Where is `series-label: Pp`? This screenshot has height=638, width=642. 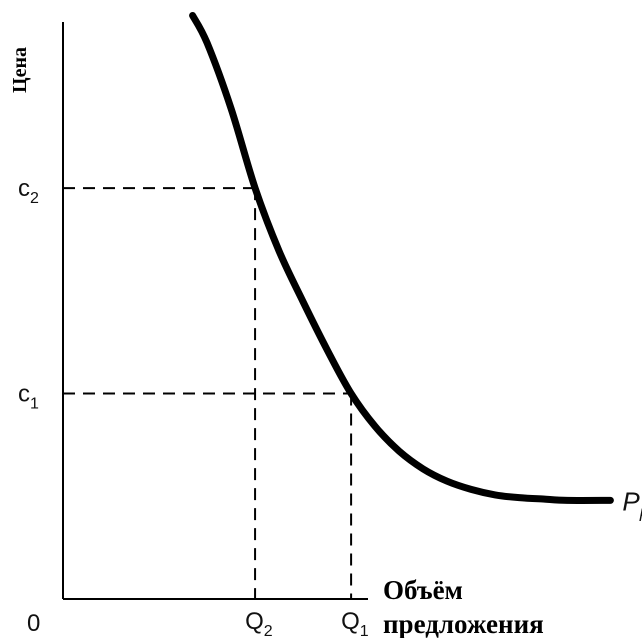
series-label: Pp is located at coordinates (632, 503).